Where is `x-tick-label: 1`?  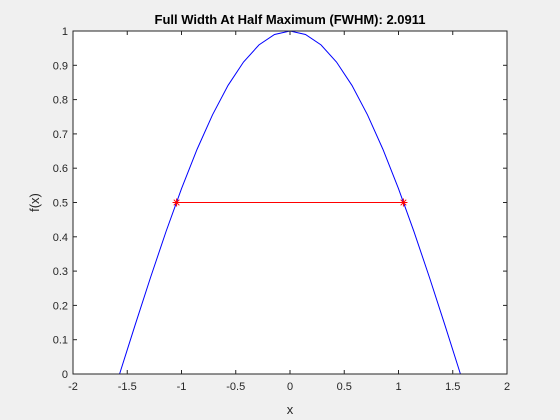 x-tick-label: 1 is located at coordinates (398, 387).